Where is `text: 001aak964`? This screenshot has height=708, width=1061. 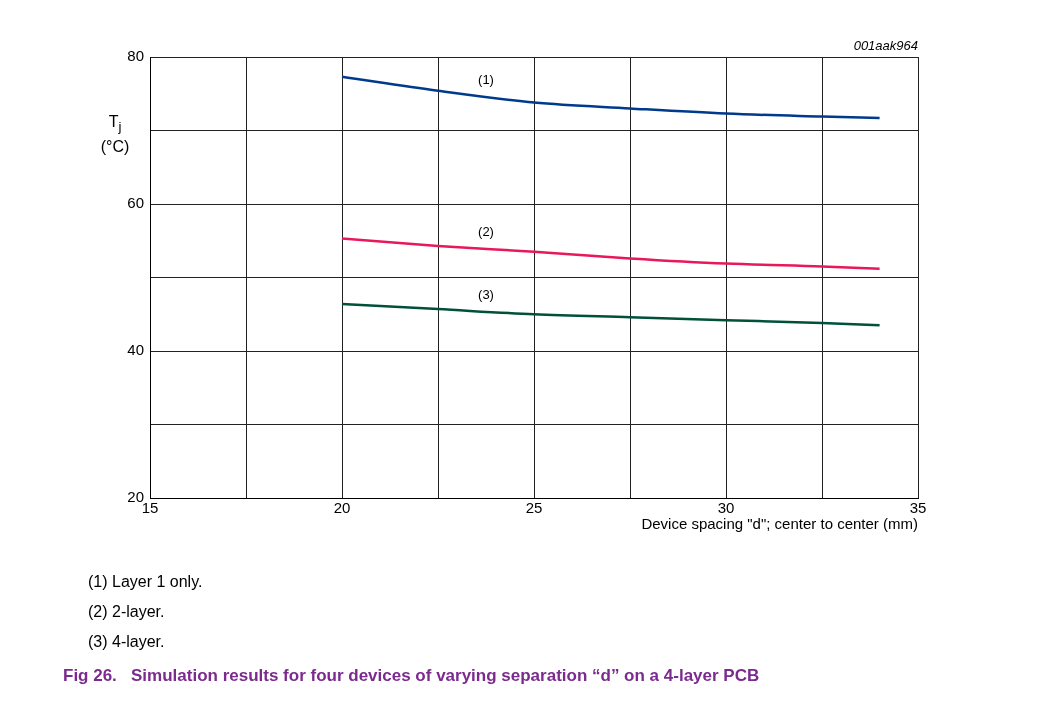 text: 001aak964 is located at coordinates (885, 45).